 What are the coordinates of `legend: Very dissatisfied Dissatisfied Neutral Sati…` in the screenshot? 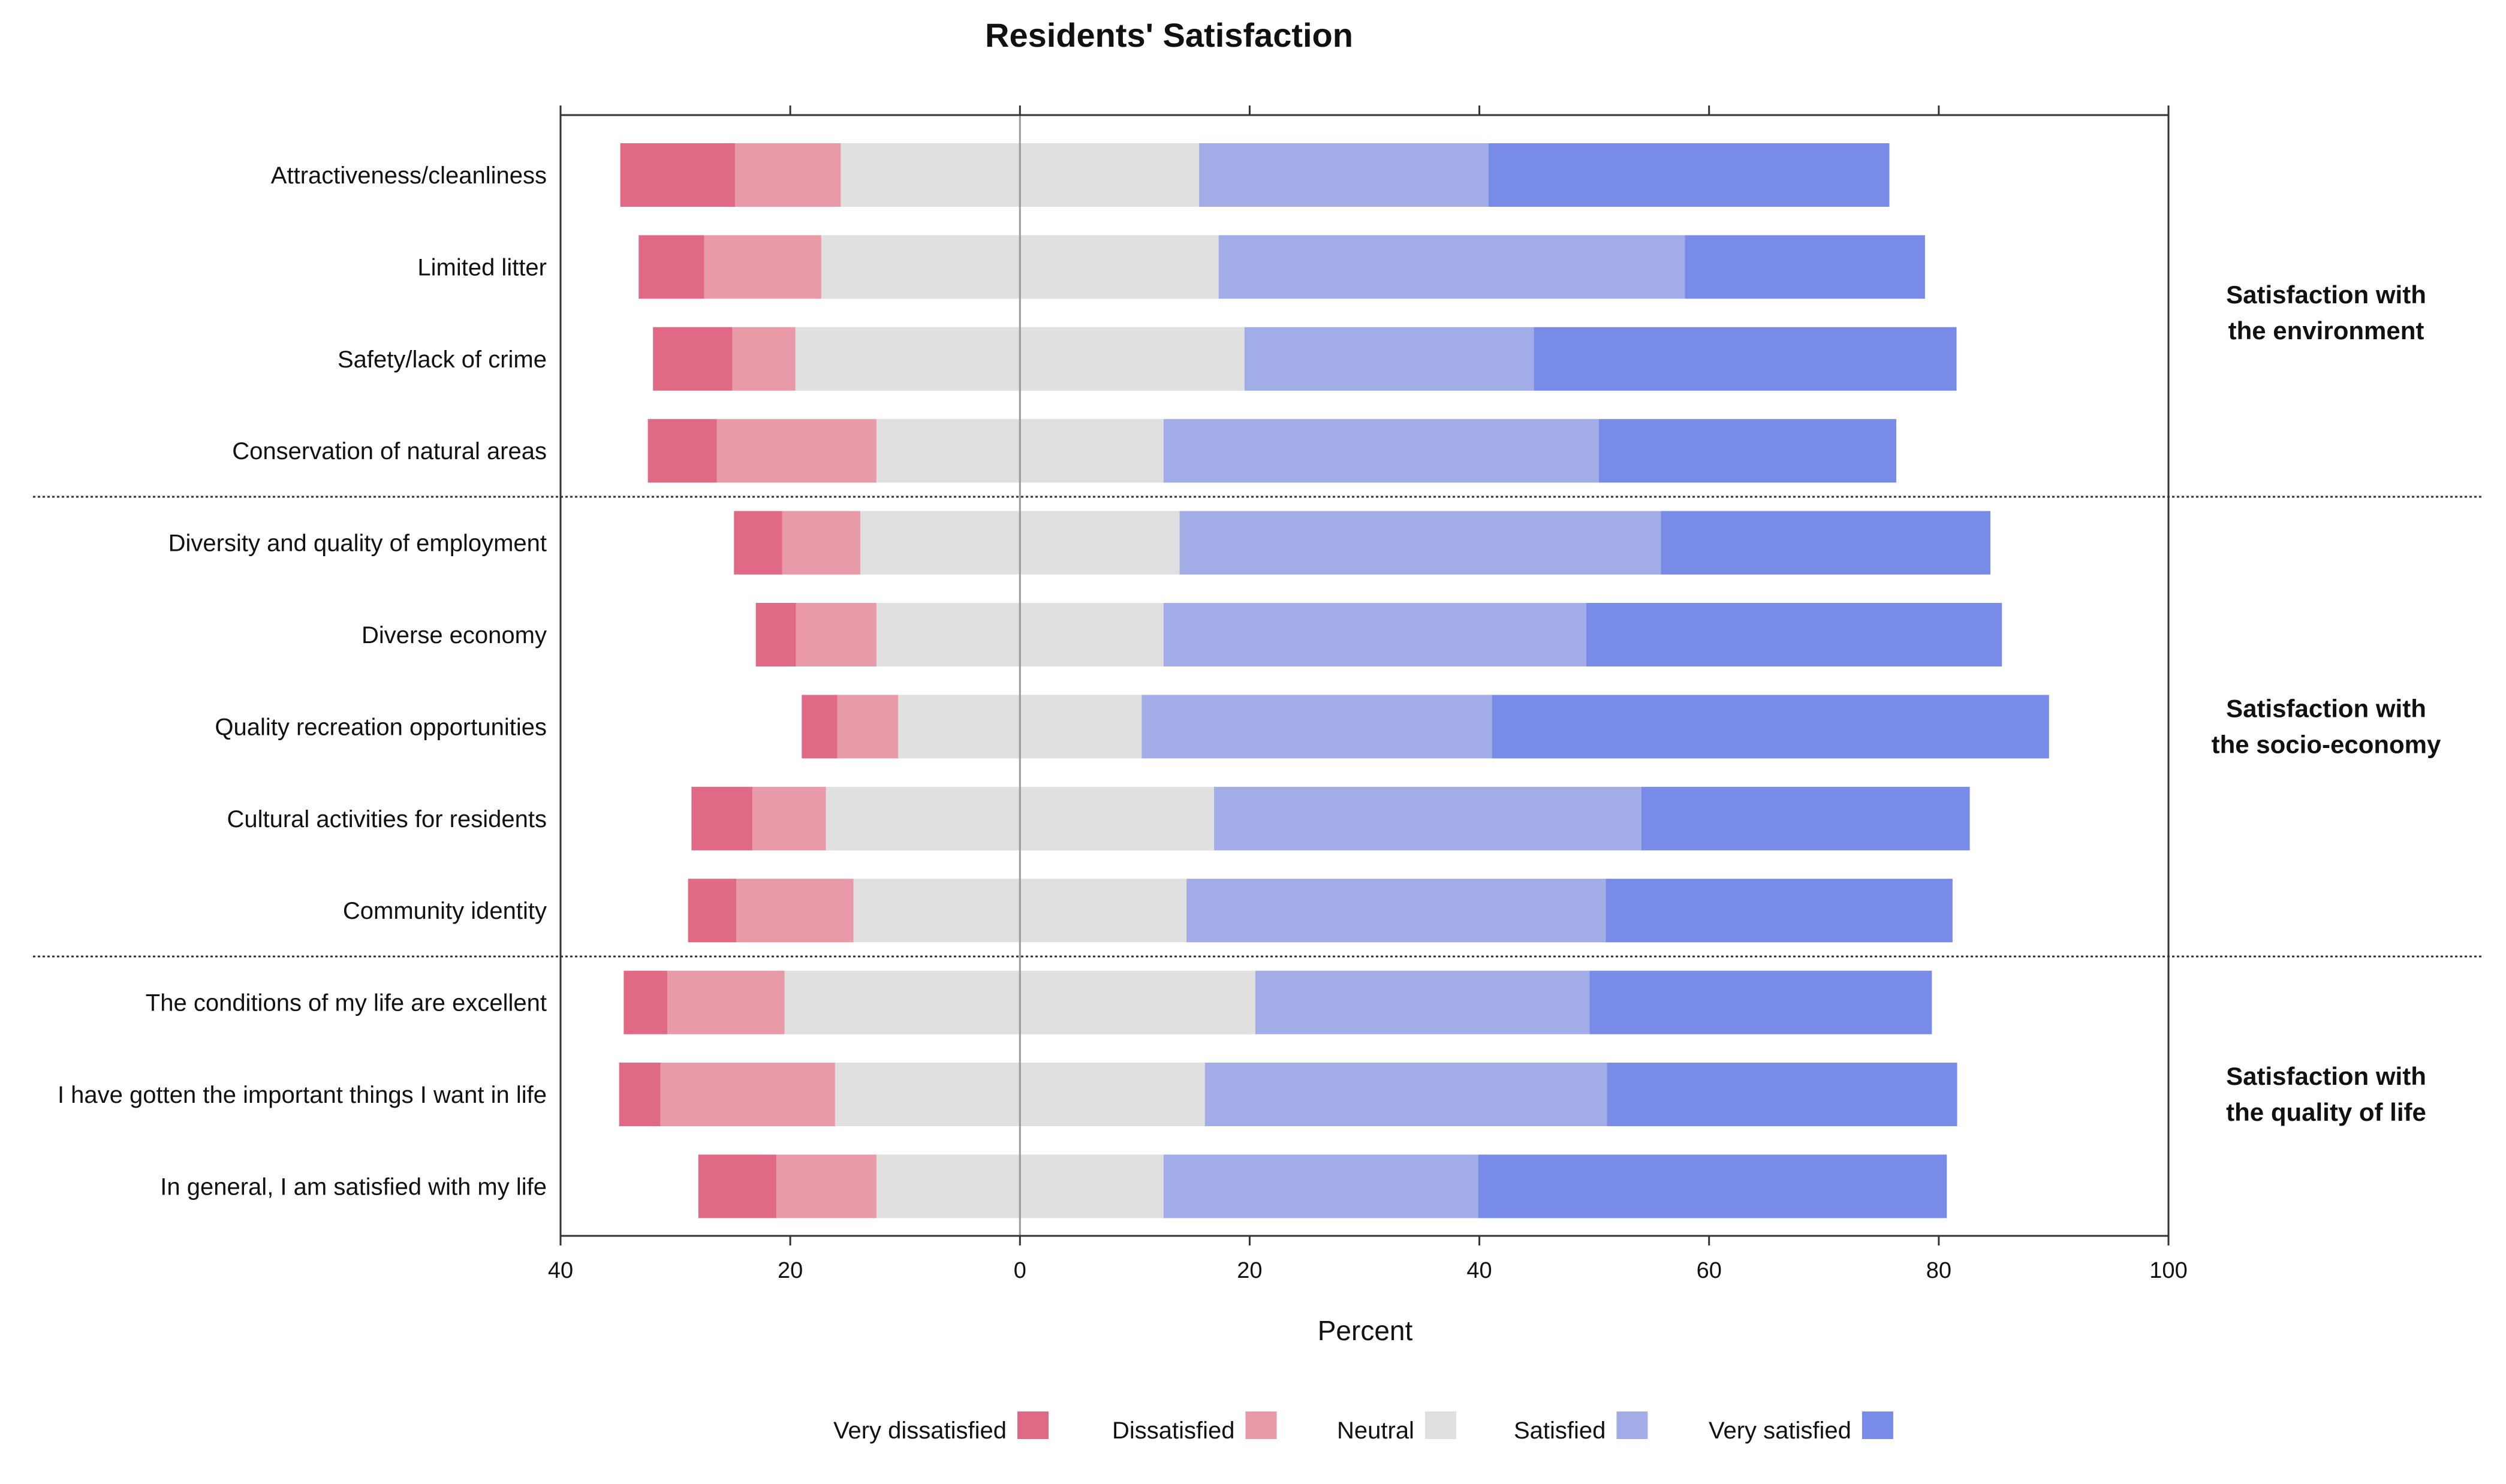 It's located at (1363, 1427).